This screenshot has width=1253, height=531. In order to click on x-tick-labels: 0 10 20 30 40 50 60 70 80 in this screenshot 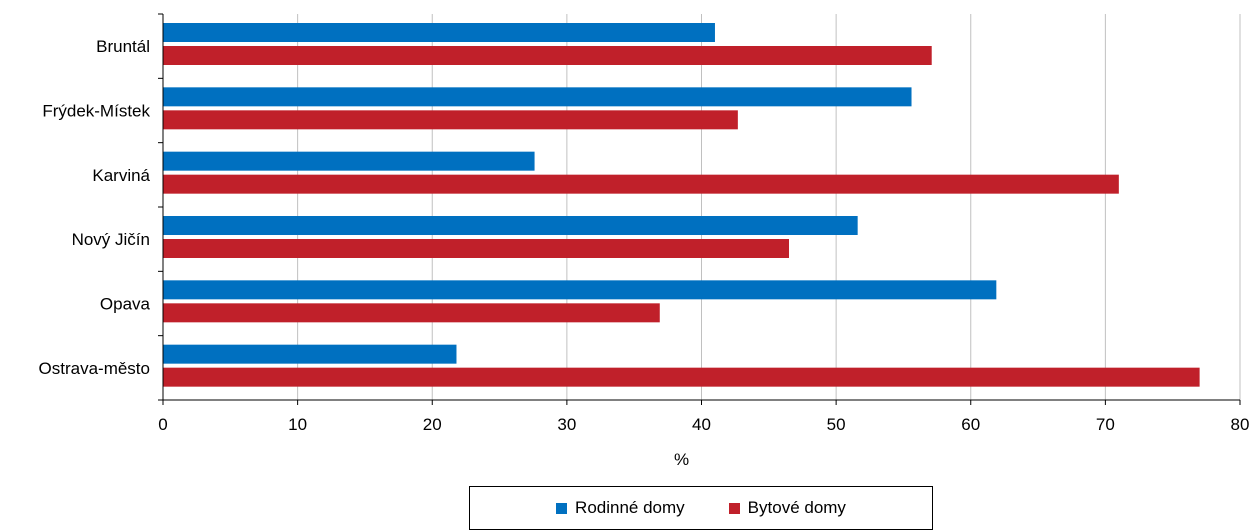, I will do `click(703, 424)`.